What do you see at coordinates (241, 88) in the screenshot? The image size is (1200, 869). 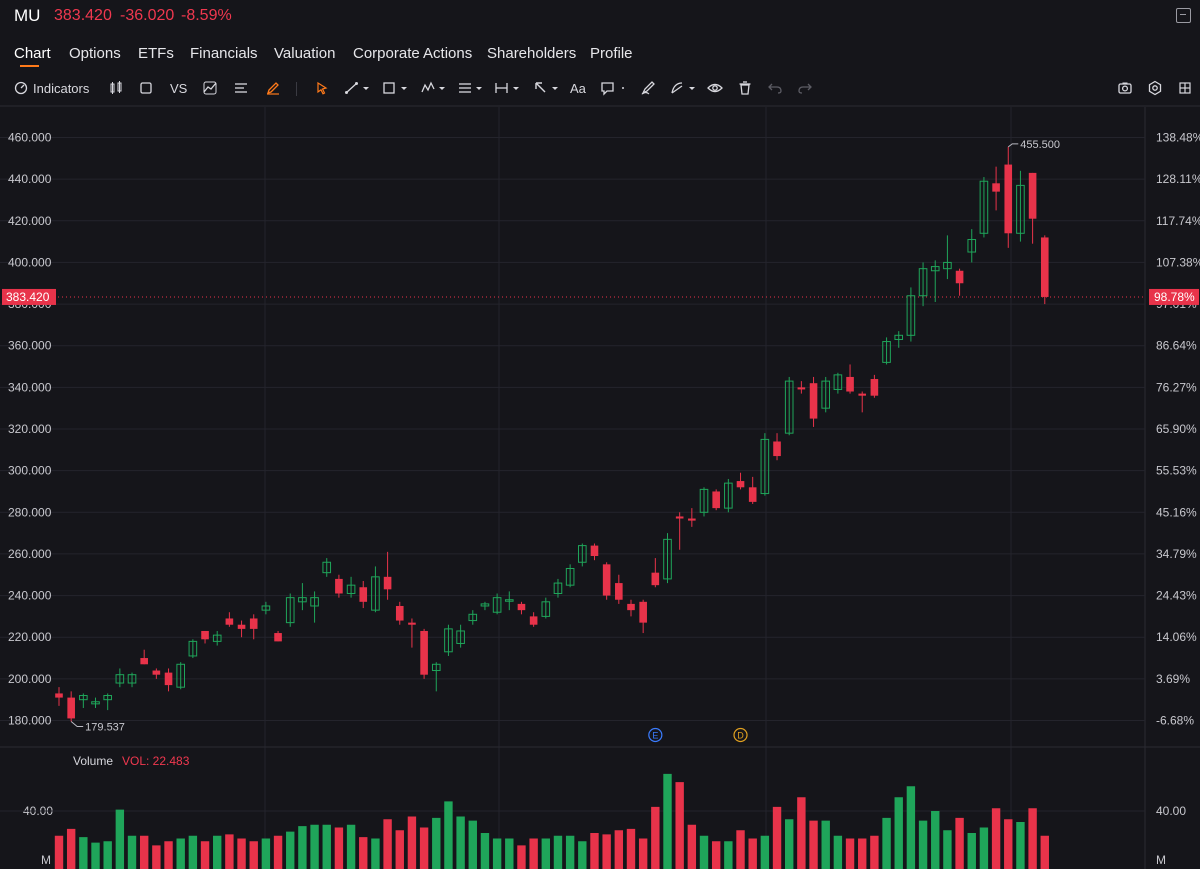 I see `lines-icon` at bounding box center [241, 88].